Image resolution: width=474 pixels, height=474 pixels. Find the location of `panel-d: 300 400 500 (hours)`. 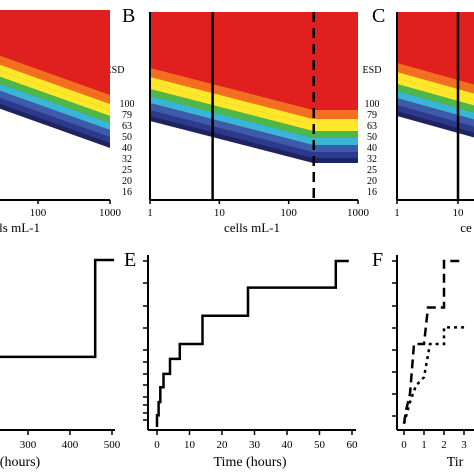

panel-d: 300 400 500 (hours) is located at coordinates (60, 364).